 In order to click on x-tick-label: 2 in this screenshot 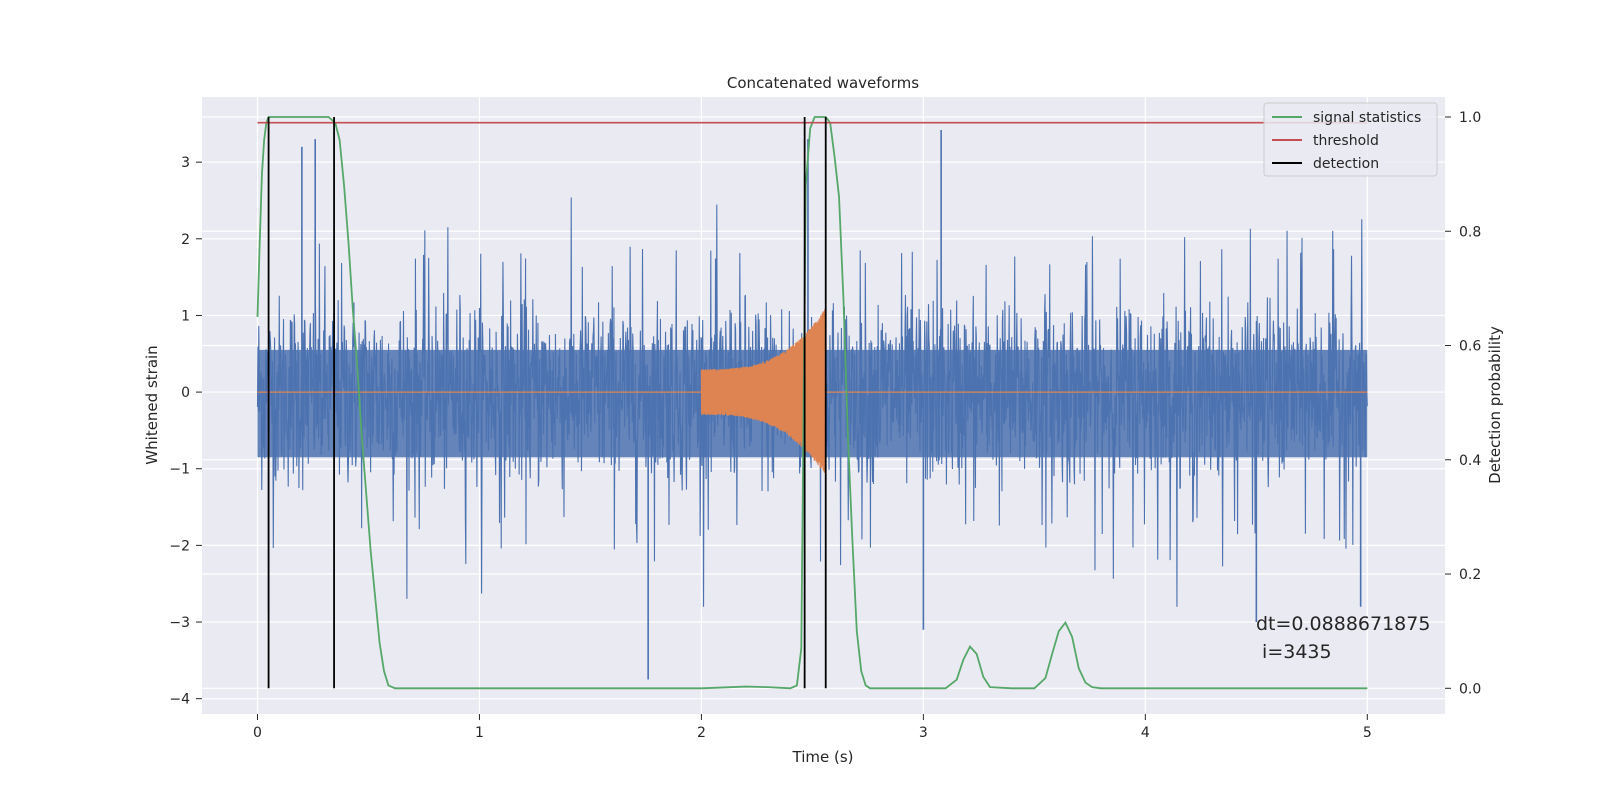, I will do `click(701, 733)`.